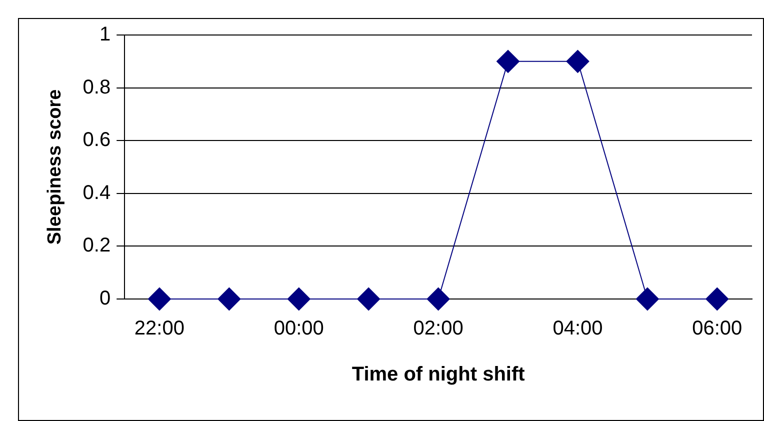  Describe the element at coordinates (96, 193) in the screenshot. I see `y-tick-label: 0.4` at that location.